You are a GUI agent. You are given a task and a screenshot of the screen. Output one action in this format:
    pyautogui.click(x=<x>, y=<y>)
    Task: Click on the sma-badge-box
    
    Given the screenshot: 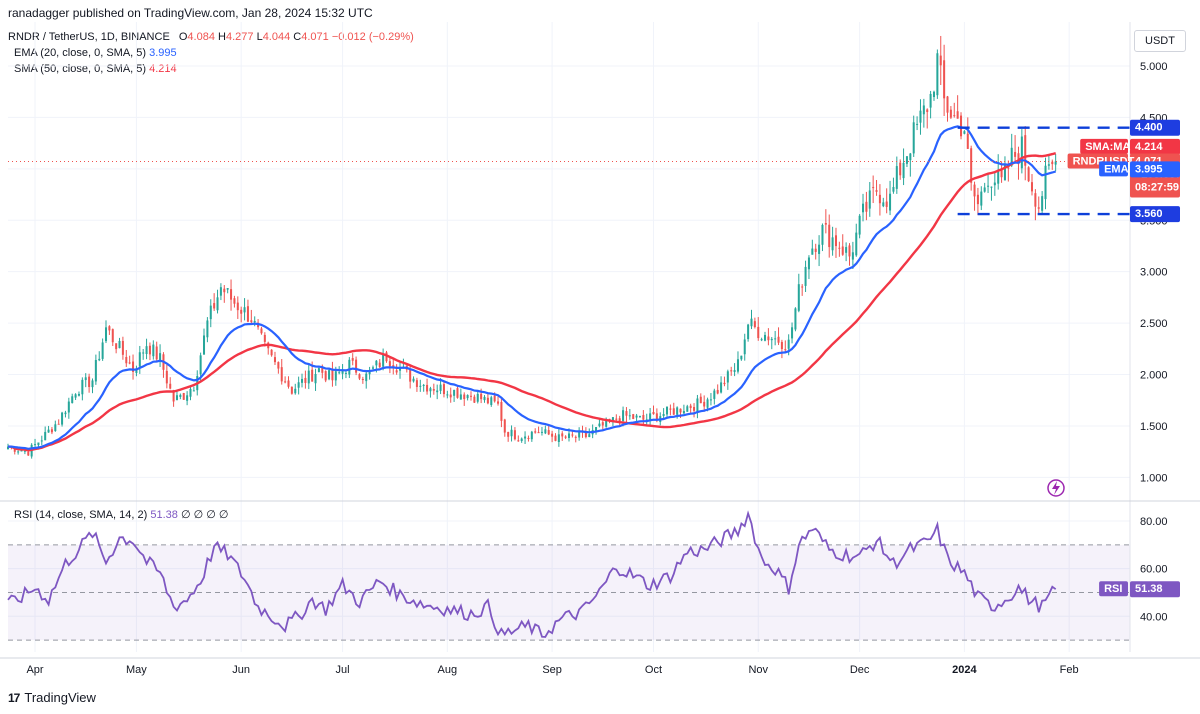 What is the action you would take?
    pyautogui.click(x=1155, y=146)
    